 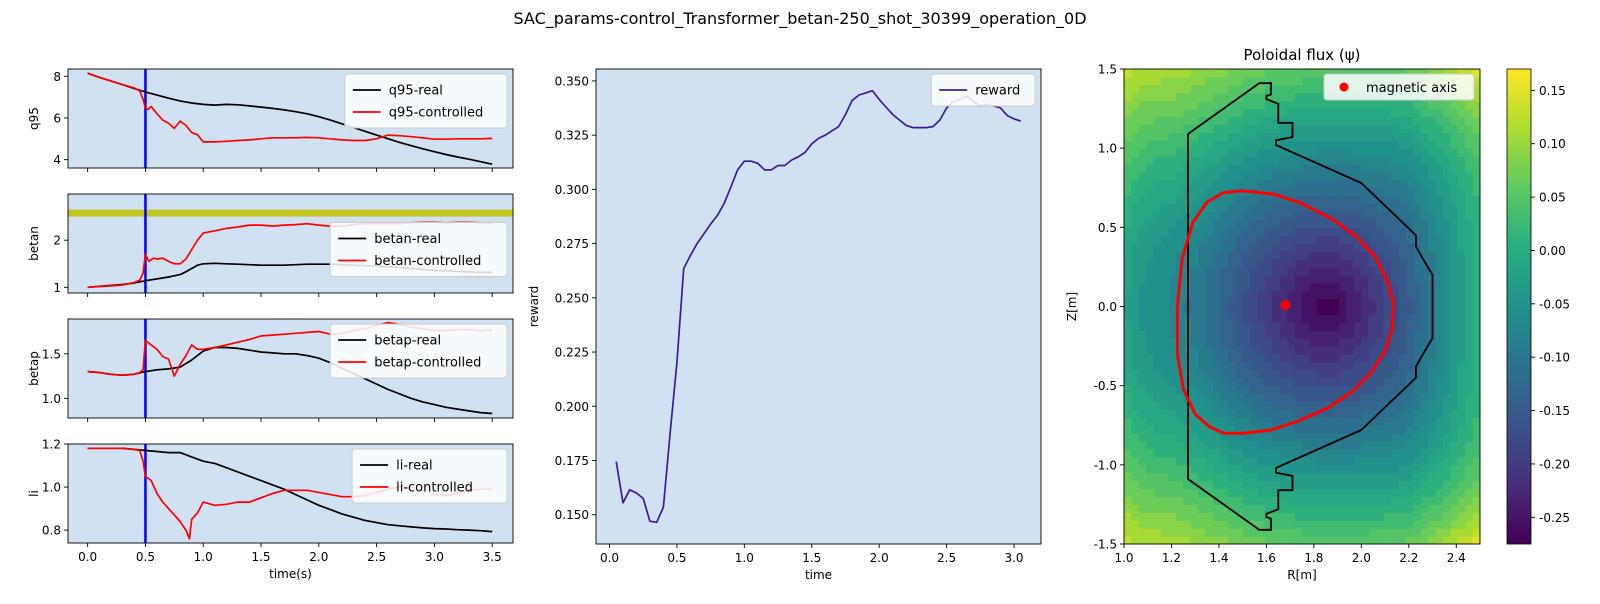 What do you see at coordinates (1408, 558) in the screenshot?
I see `x-tick-label: 2.2` at bounding box center [1408, 558].